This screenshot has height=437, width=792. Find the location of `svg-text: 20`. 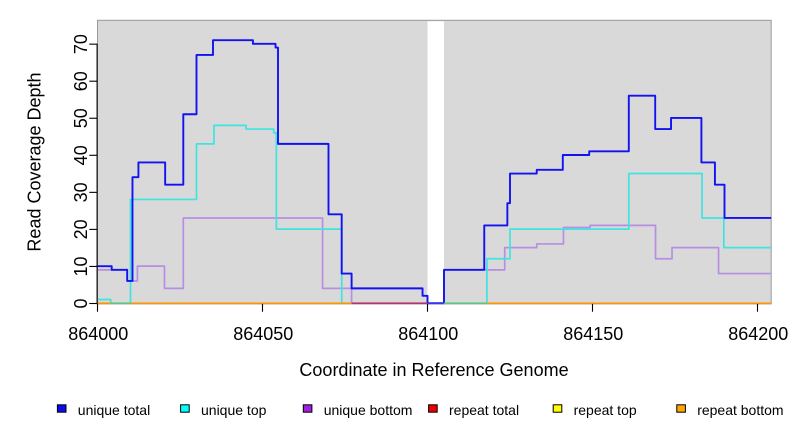

svg-text: 20 is located at coordinates (81, 229).